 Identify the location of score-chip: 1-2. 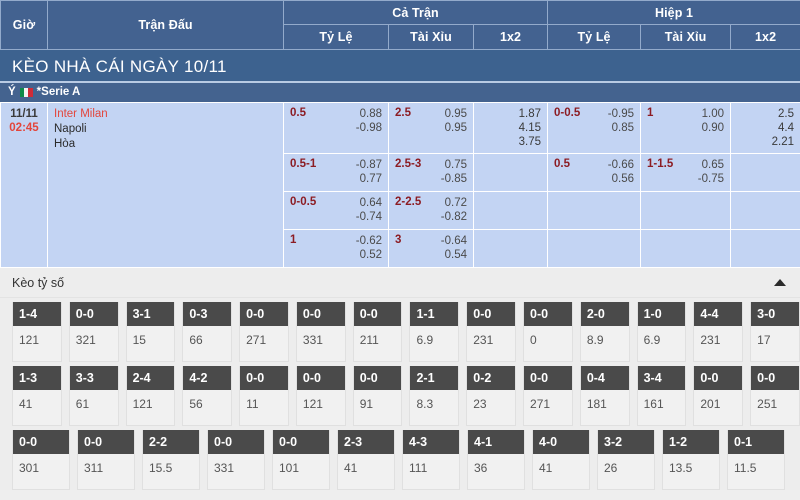
(691, 442).